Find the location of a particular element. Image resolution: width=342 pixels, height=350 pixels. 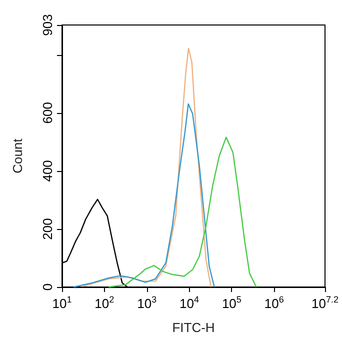

y-axis-title: Count is located at coordinates (17, 156).